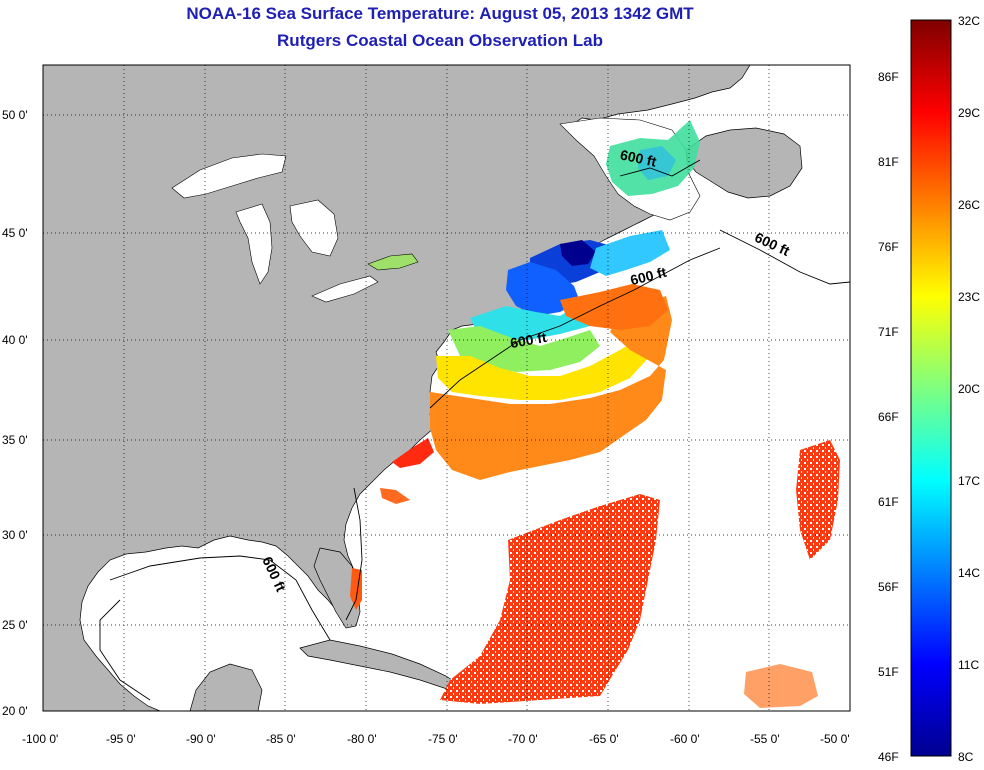 The height and width of the screenshot is (770, 984). What do you see at coordinates (744, 163) in the screenshot?
I see `newfoundland-island` at bounding box center [744, 163].